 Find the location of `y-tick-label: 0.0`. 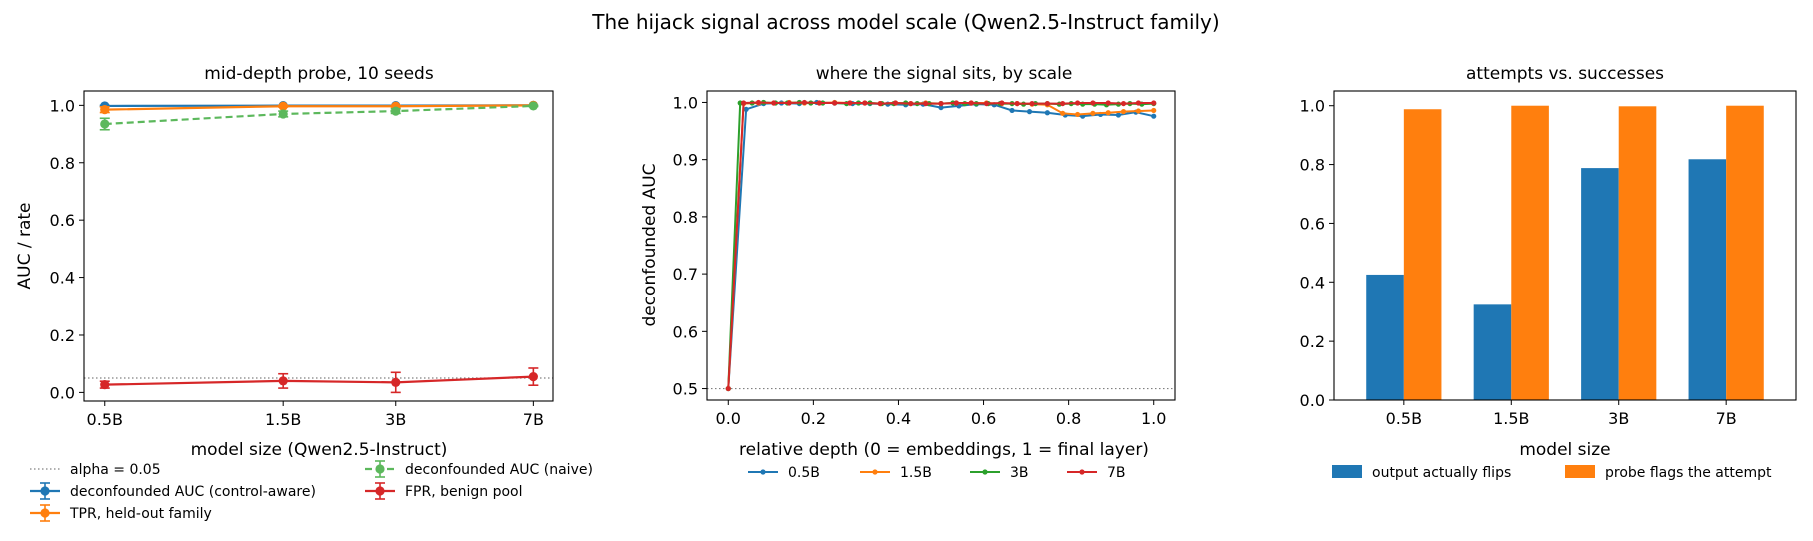

y-tick-label: 0.0 is located at coordinates (62, 392).